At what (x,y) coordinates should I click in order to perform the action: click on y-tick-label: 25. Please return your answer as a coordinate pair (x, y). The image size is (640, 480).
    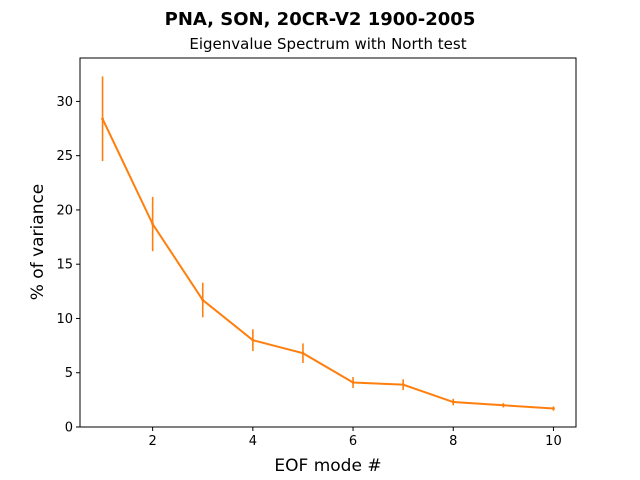
    Looking at the image, I should click on (64, 156).